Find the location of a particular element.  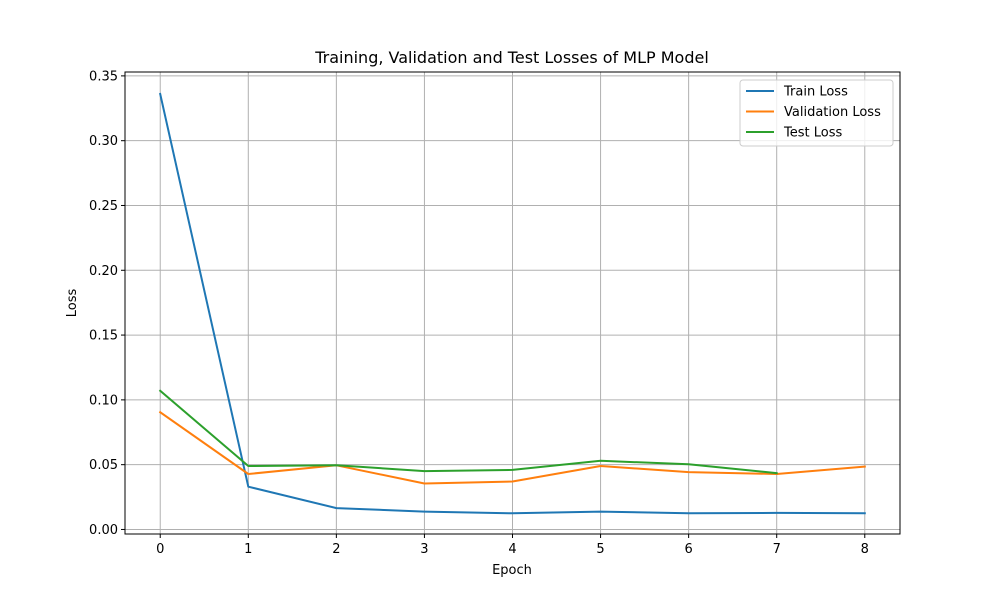

x-axis-ticks: 0 1 2 3 4 5 6 7 8 is located at coordinates (512, 545).